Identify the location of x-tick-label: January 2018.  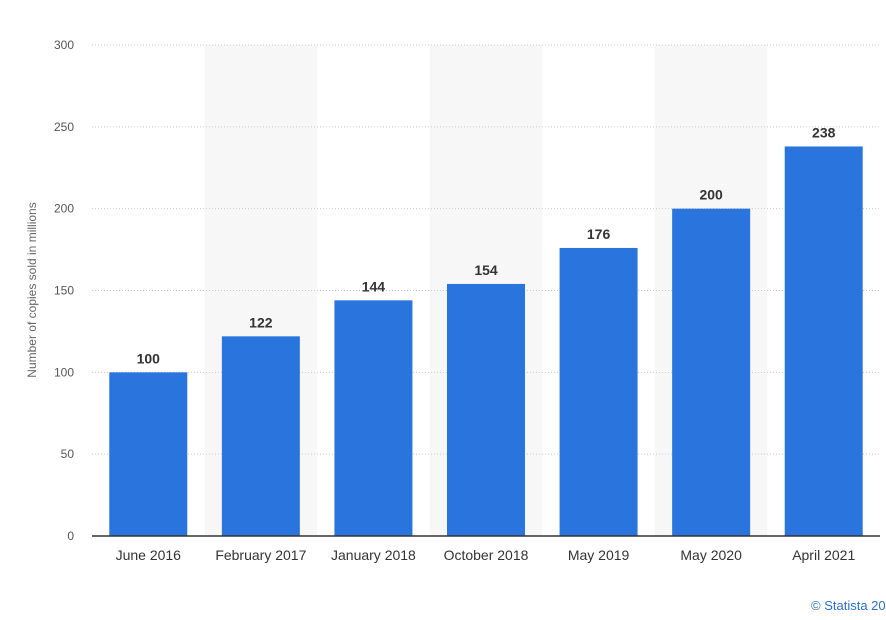
(373, 555).